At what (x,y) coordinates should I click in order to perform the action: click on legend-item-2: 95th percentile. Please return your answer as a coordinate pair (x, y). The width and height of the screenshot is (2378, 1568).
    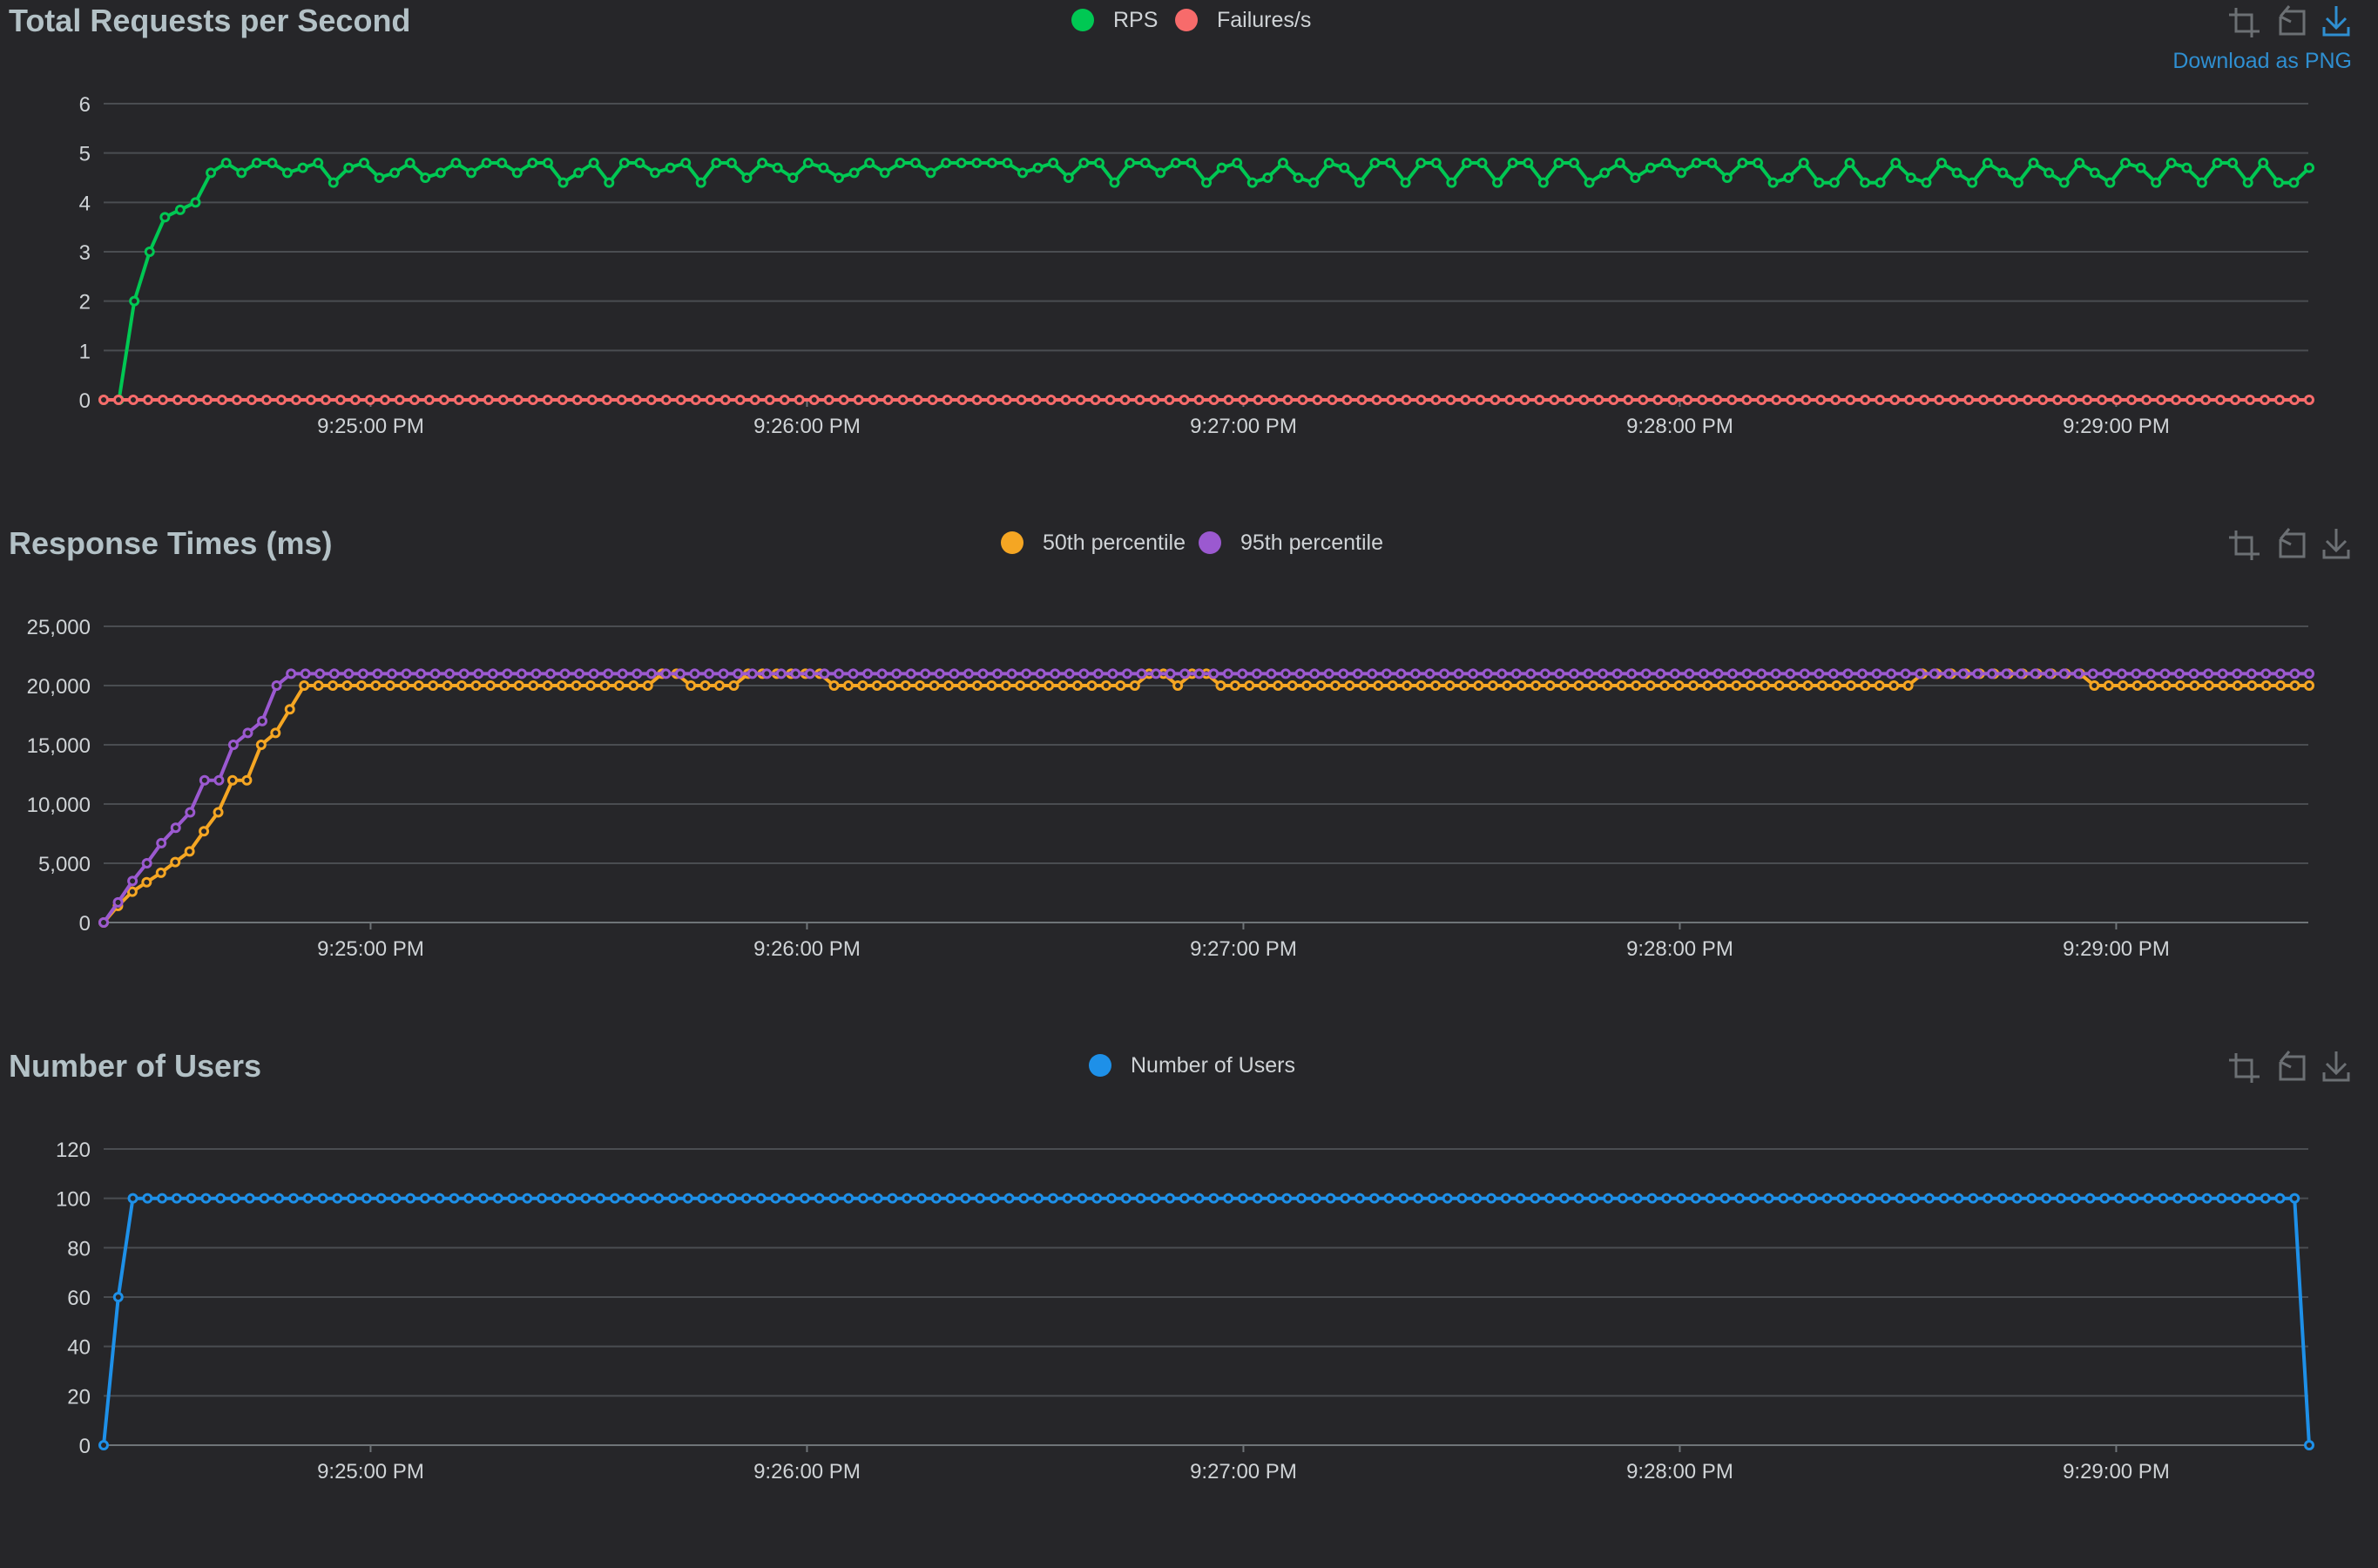
    Looking at the image, I should click on (1291, 543).